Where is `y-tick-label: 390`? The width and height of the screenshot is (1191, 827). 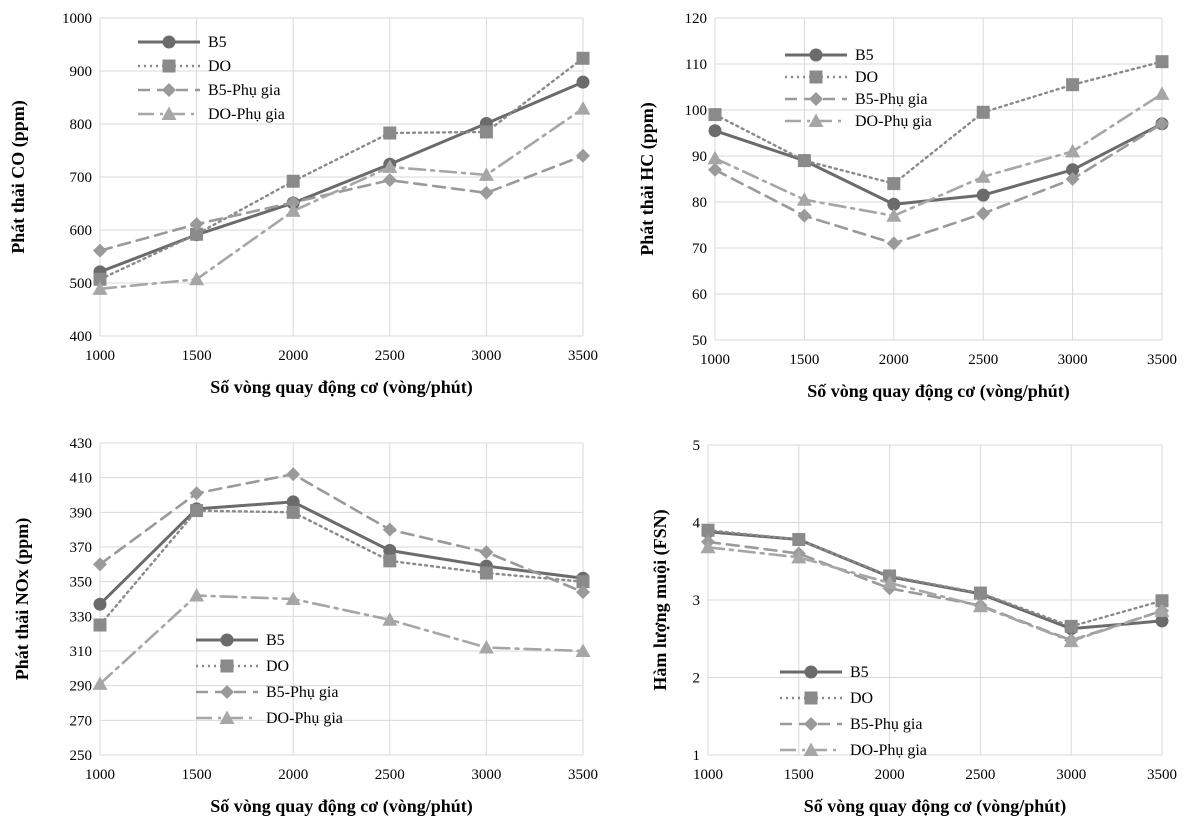
y-tick-label: 390 is located at coordinates (81, 513).